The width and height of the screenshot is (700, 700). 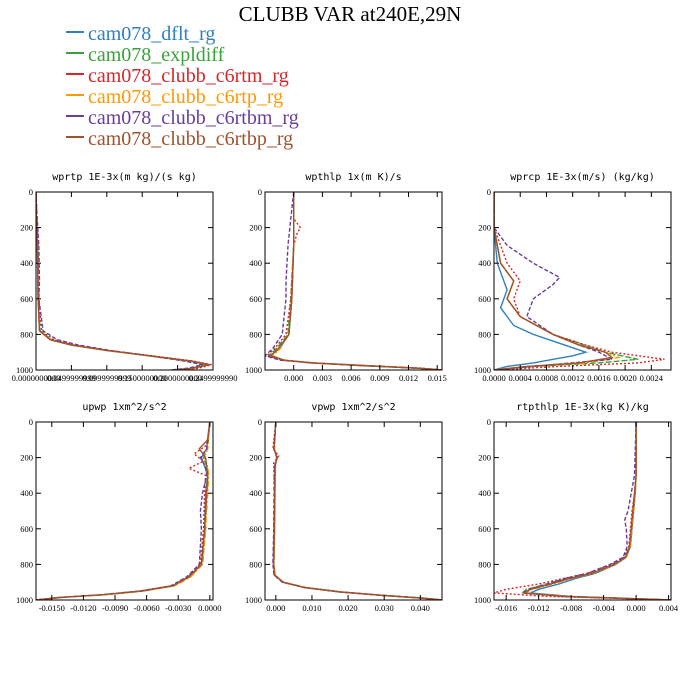 I want to click on legend-label: cam078_expldiff, so click(x=156, y=55).